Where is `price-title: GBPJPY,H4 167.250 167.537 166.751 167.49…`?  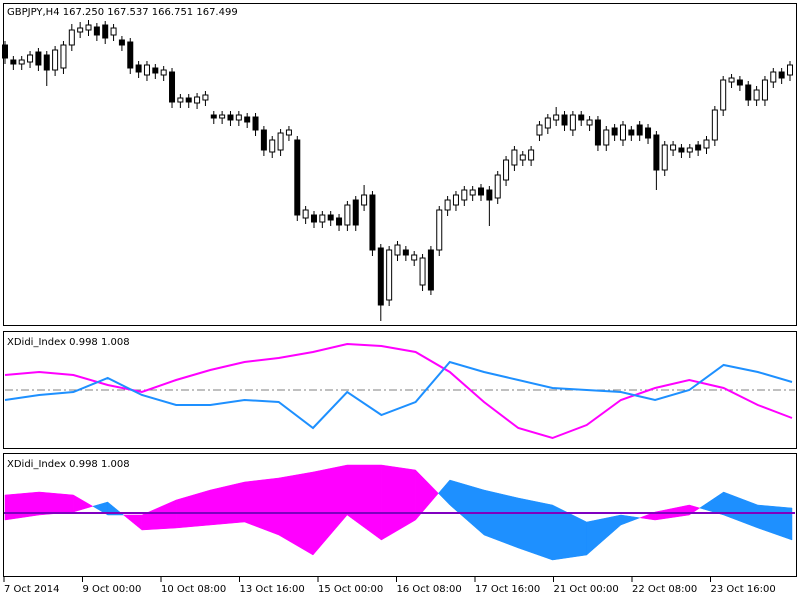
price-title: GBPJPY,H4 167.250 167.537 166.751 167.49… is located at coordinates (122, 12).